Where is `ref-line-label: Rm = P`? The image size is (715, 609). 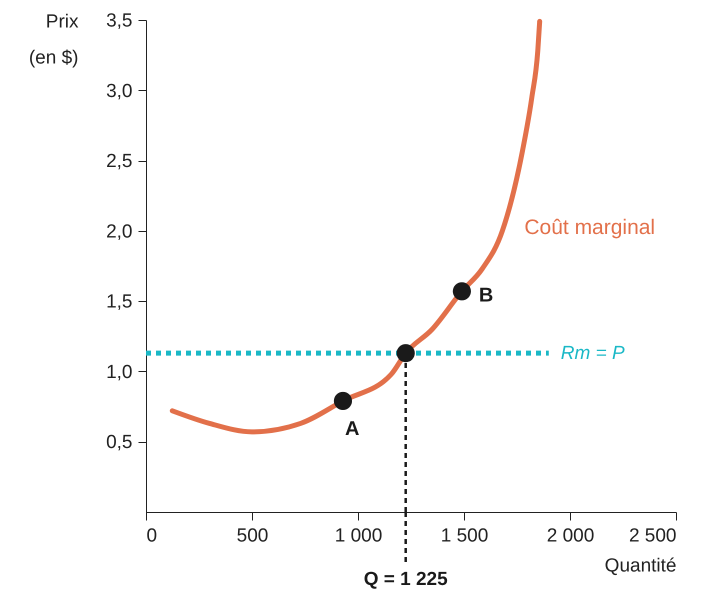
ref-line-label: Rm = P is located at coordinates (592, 353).